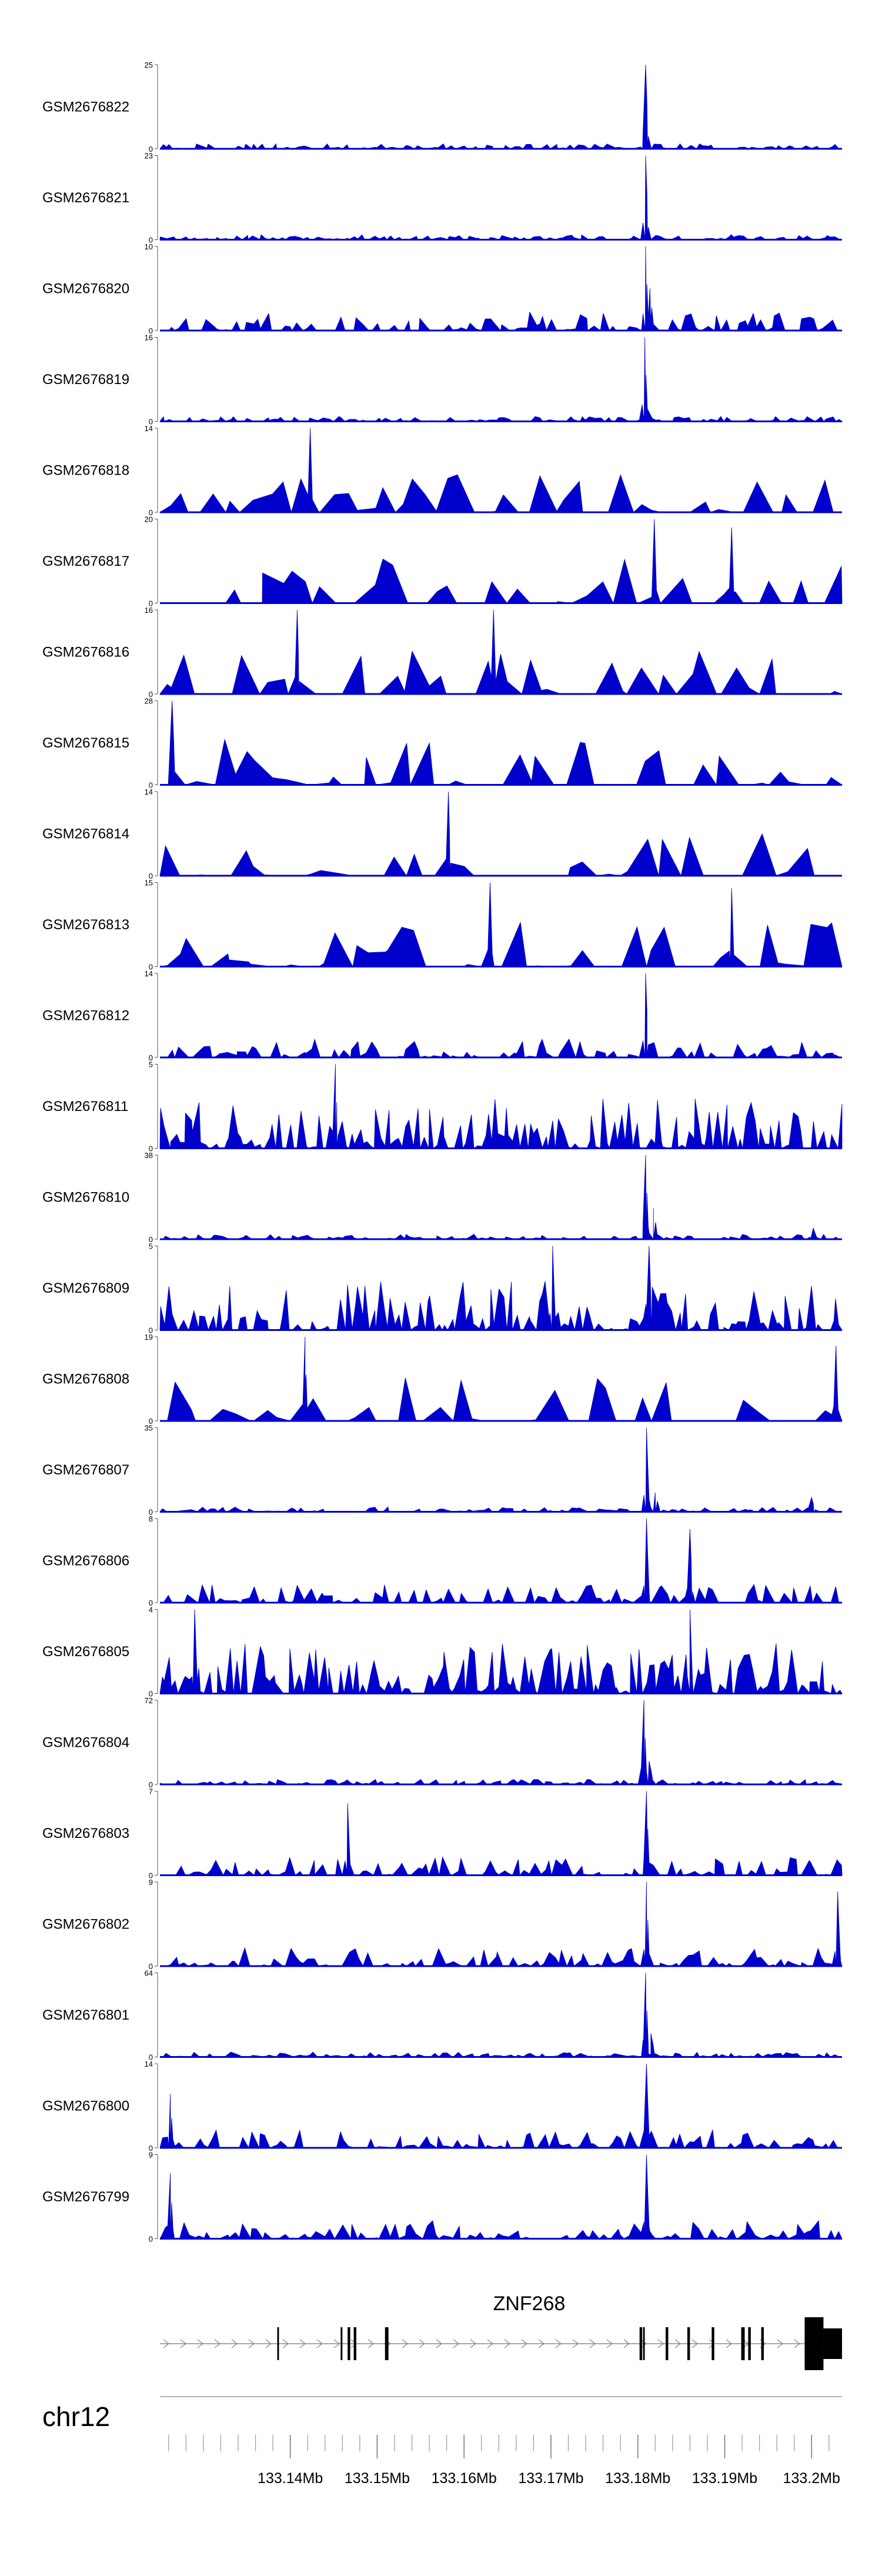  Describe the element at coordinates (85, 925) in the screenshot. I see `track-label: GSM2676813` at that location.